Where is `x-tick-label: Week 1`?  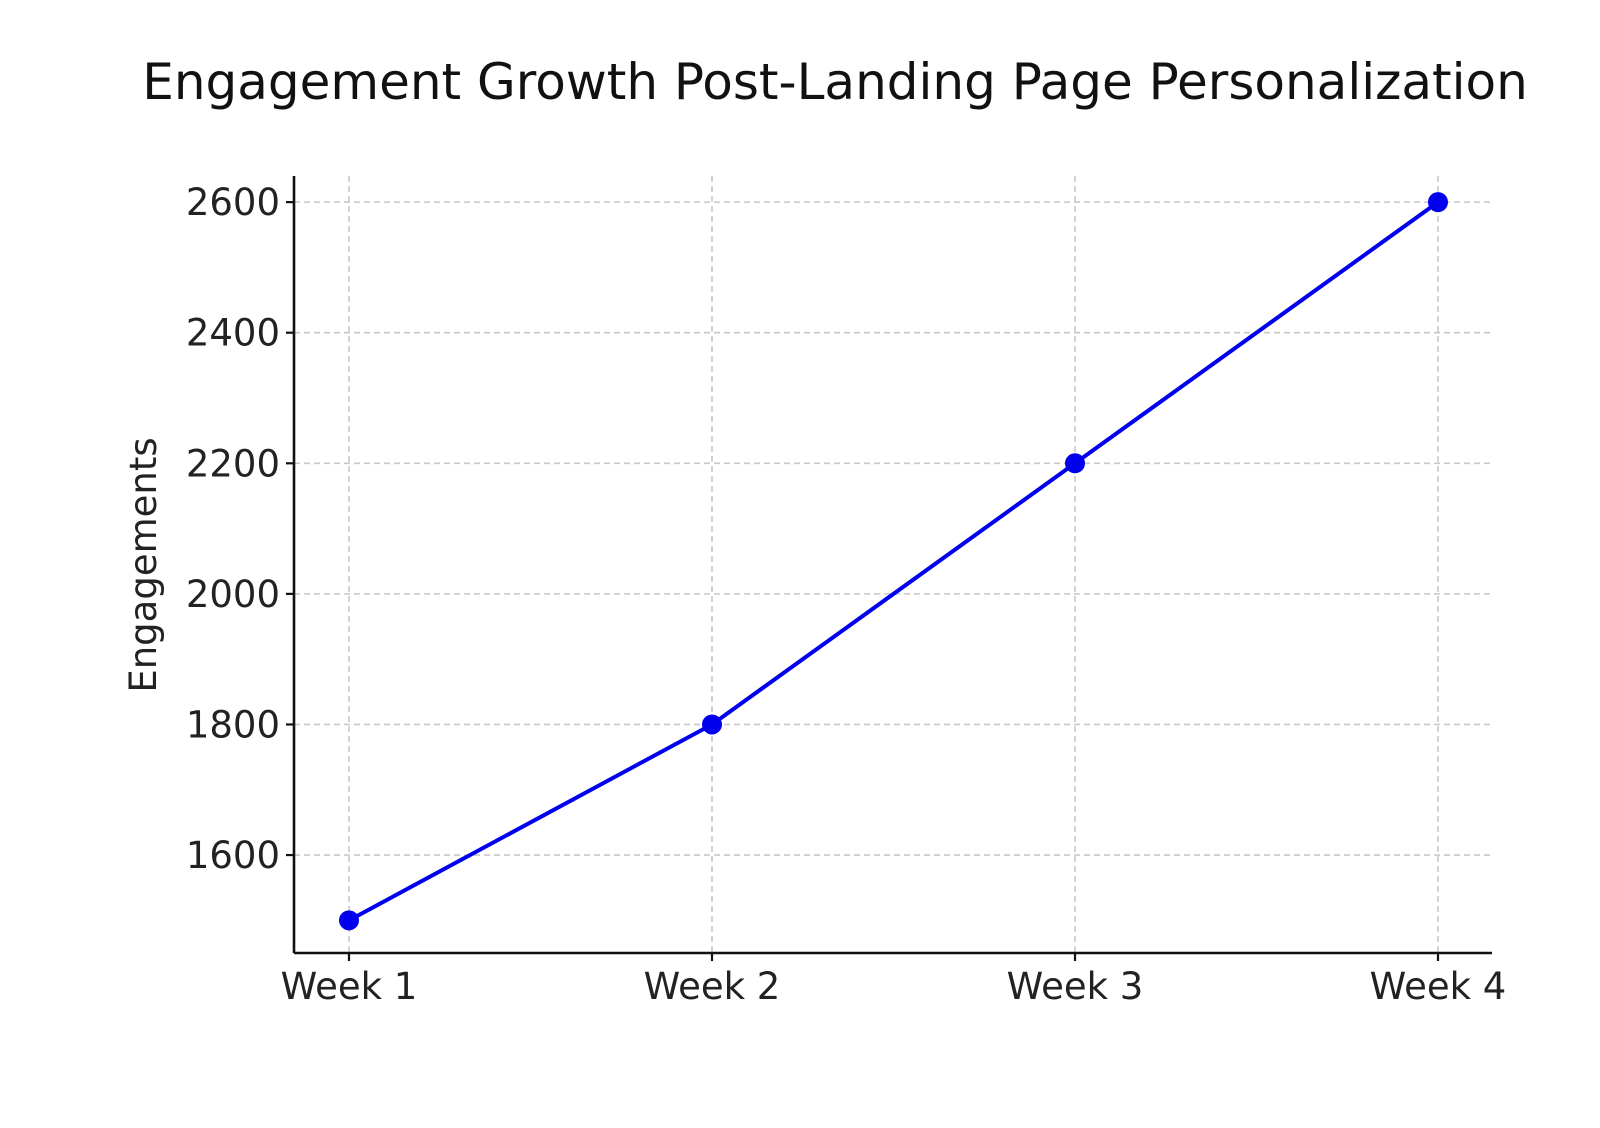
x-tick-label: Week 1 is located at coordinates (349, 986).